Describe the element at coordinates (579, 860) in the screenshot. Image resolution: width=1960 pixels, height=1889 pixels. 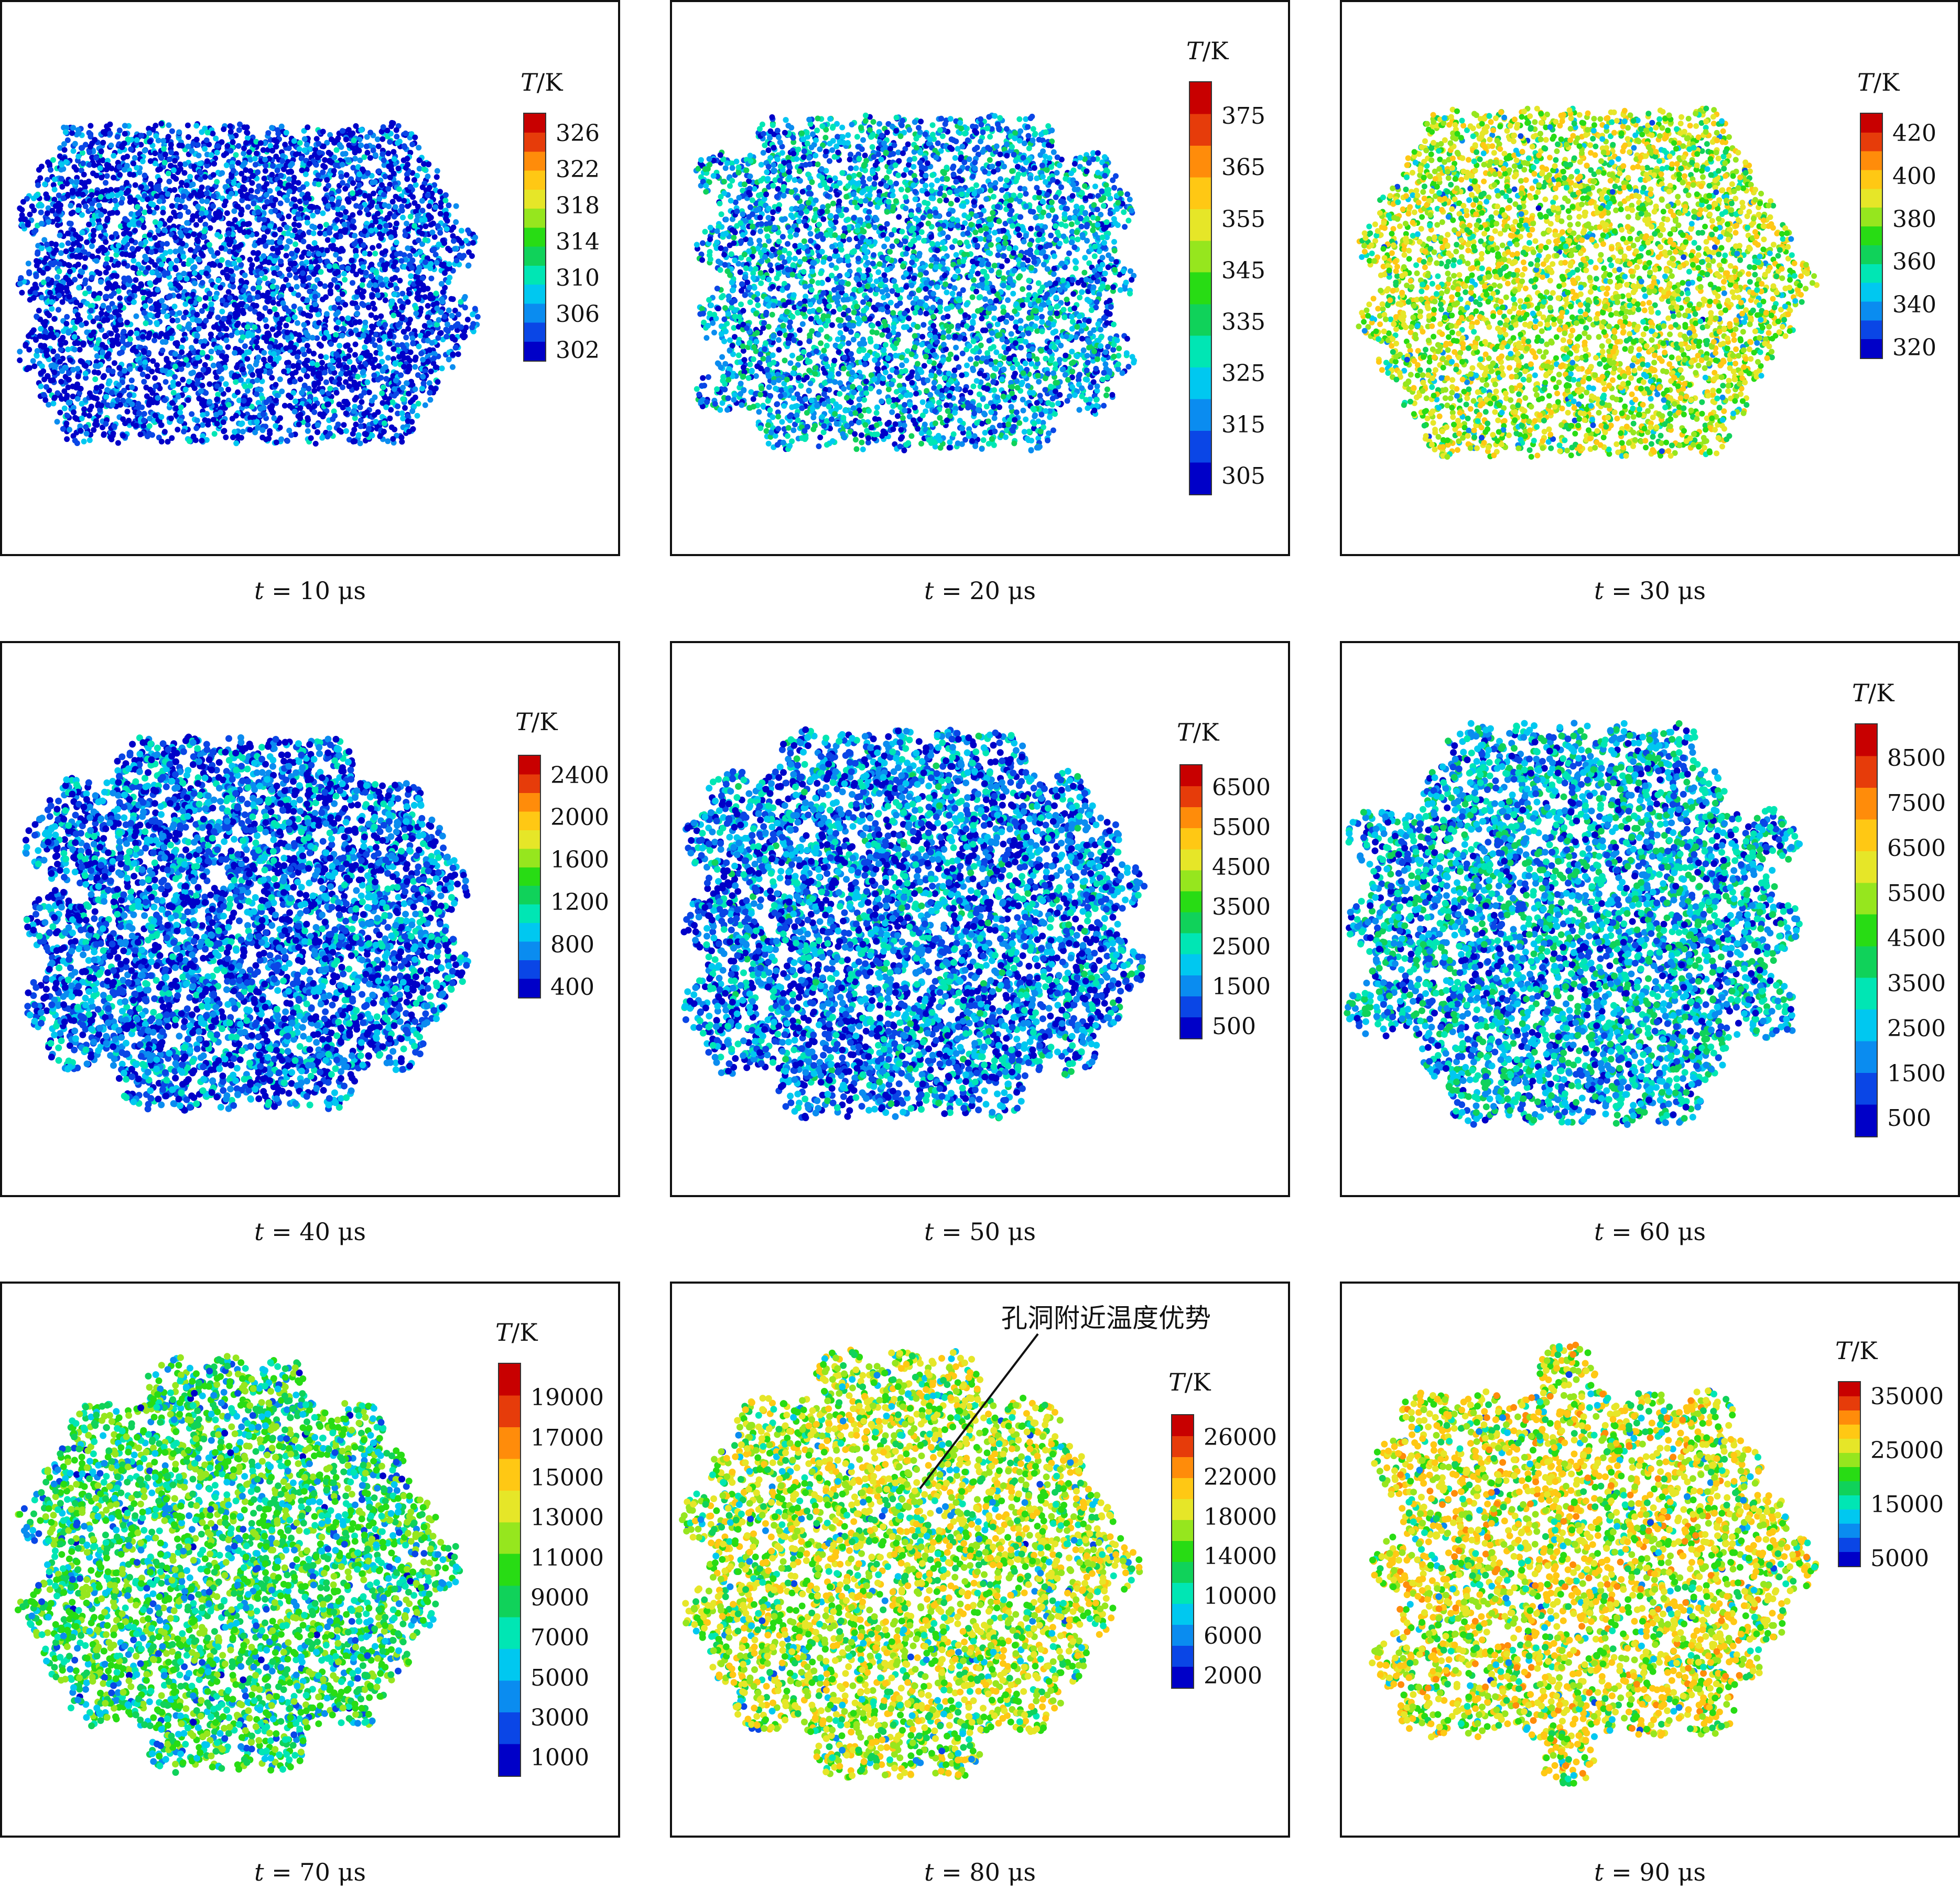
I see `colorbar-tick-label: 1600` at that location.